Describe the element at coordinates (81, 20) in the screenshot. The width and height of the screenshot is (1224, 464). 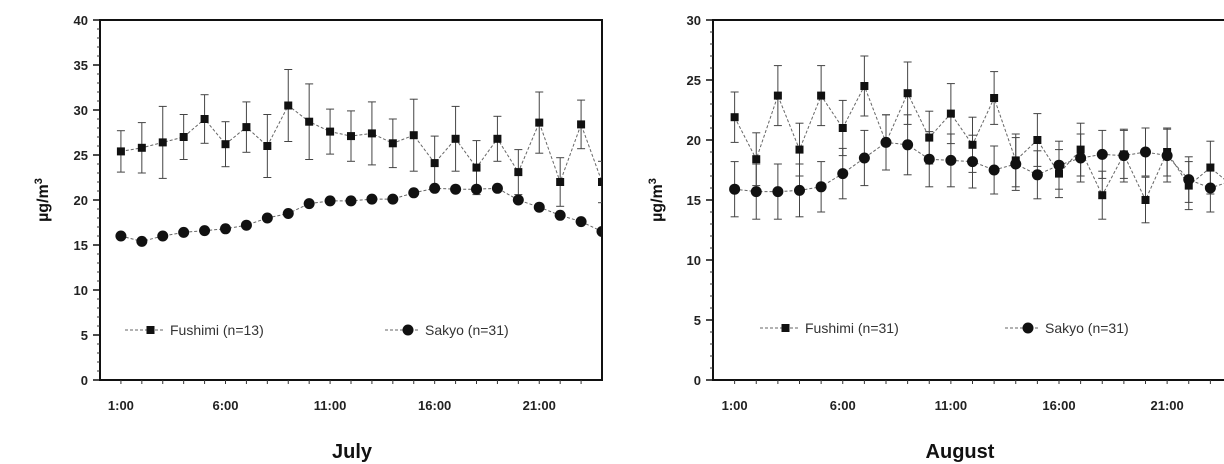
I see `y-tick-label: 40` at that location.